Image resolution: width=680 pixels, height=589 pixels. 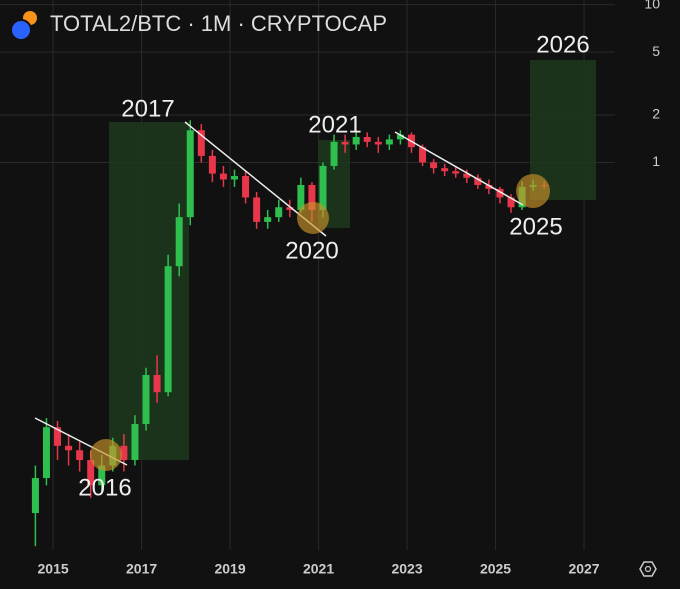 I want to click on x-tick-label: 2015, so click(x=53, y=569).